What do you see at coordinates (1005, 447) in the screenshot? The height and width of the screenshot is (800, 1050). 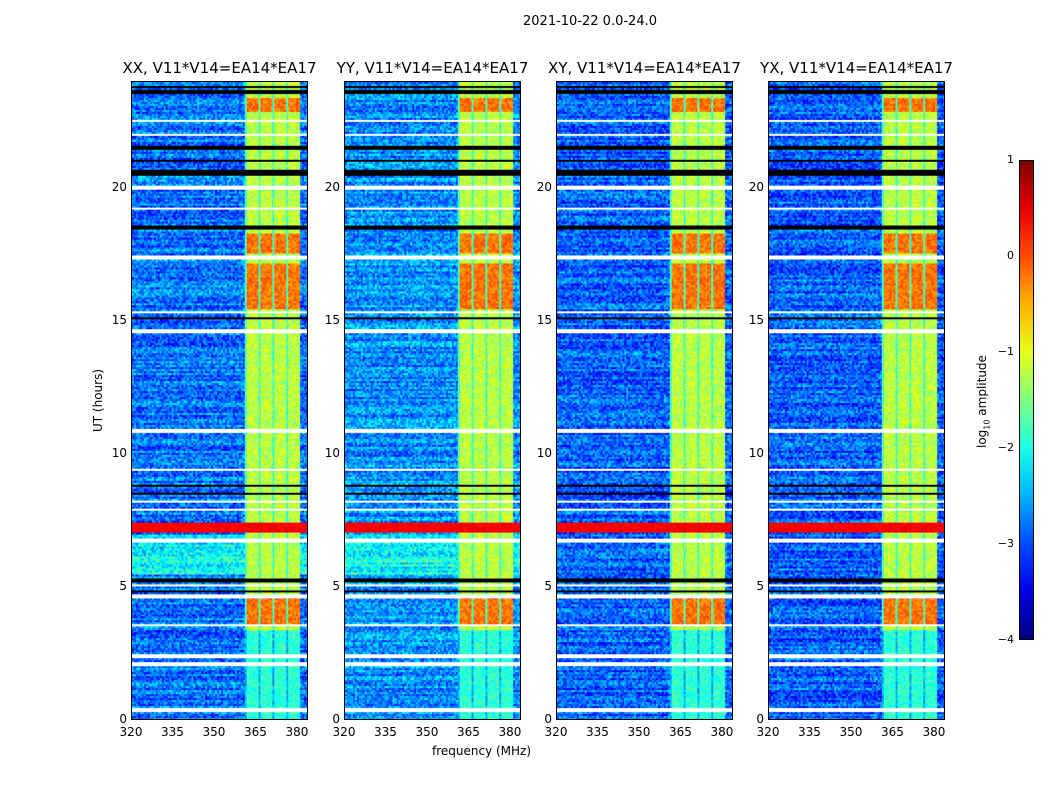 I see `colorbar-tick-label: −2` at bounding box center [1005, 447].